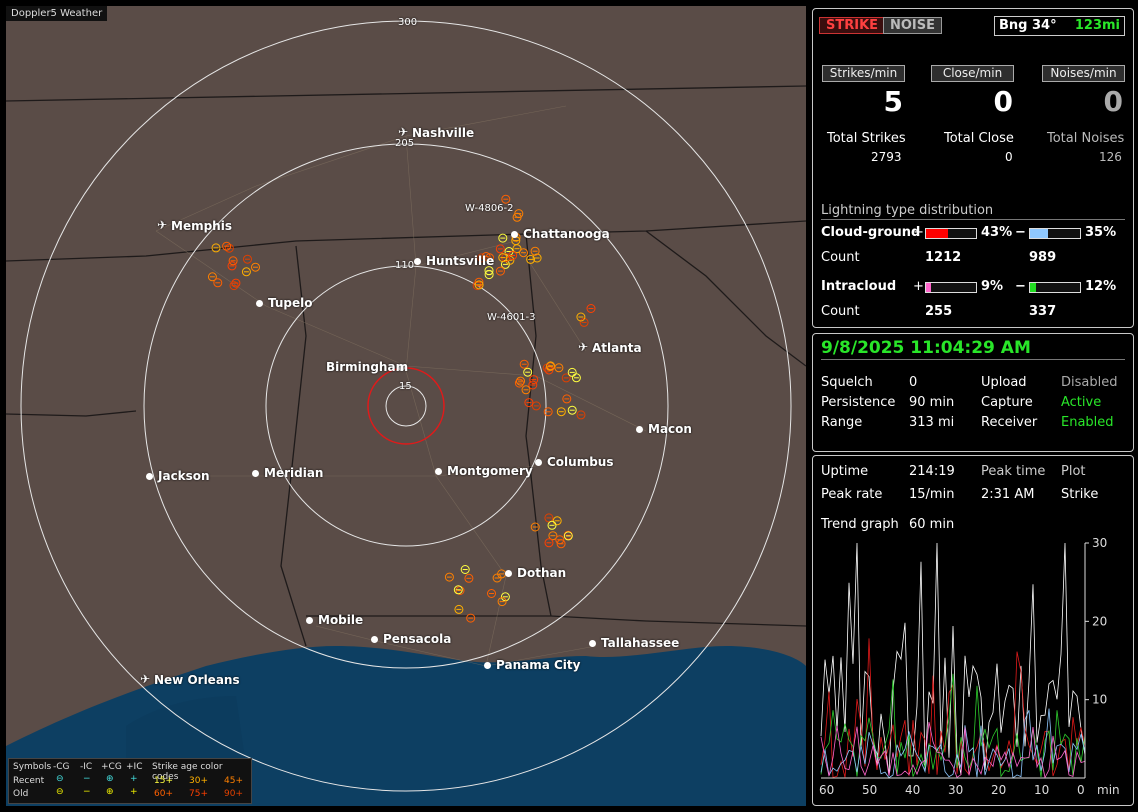 The width and height of the screenshot is (1138, 812). What do you see at coordinates (1099, 621) in the screenshot?
I see `y-tick-label: 20` at bounding box center [1099, 621].